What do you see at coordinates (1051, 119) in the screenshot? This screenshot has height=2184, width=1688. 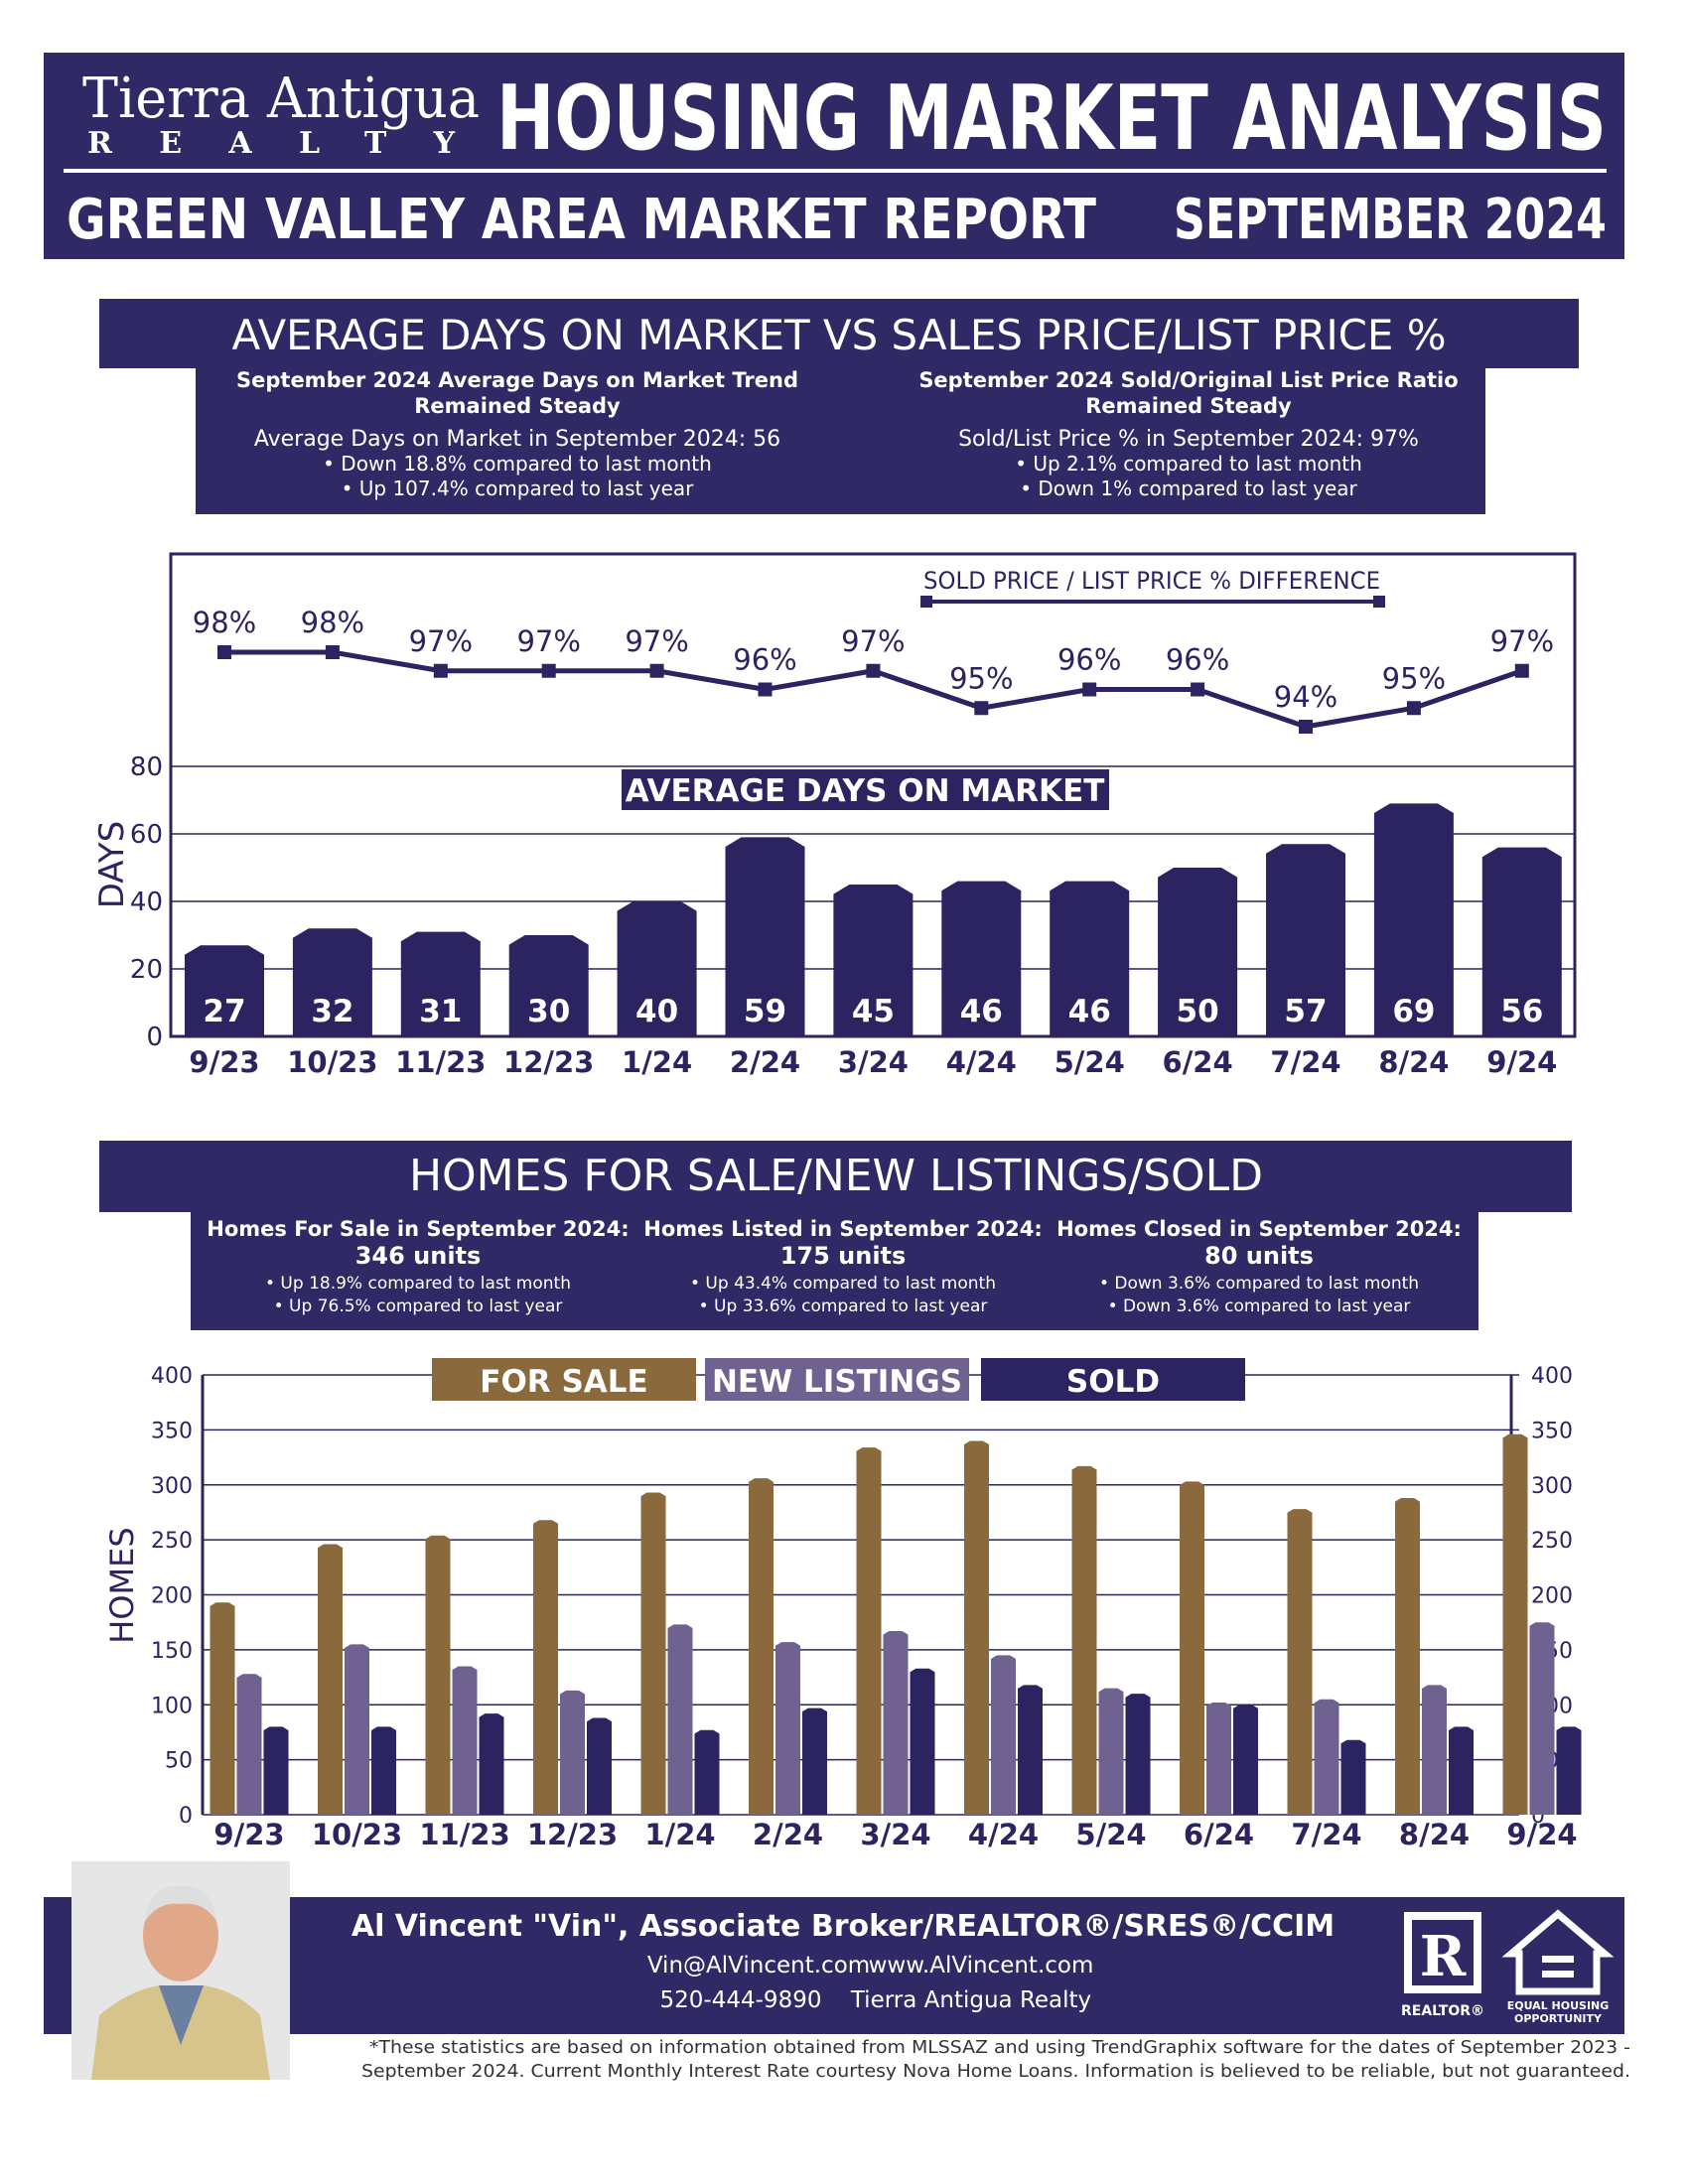 I see `main-title: HOUSING MARKET ANALYSIS` at bounding box center [1051, 119].